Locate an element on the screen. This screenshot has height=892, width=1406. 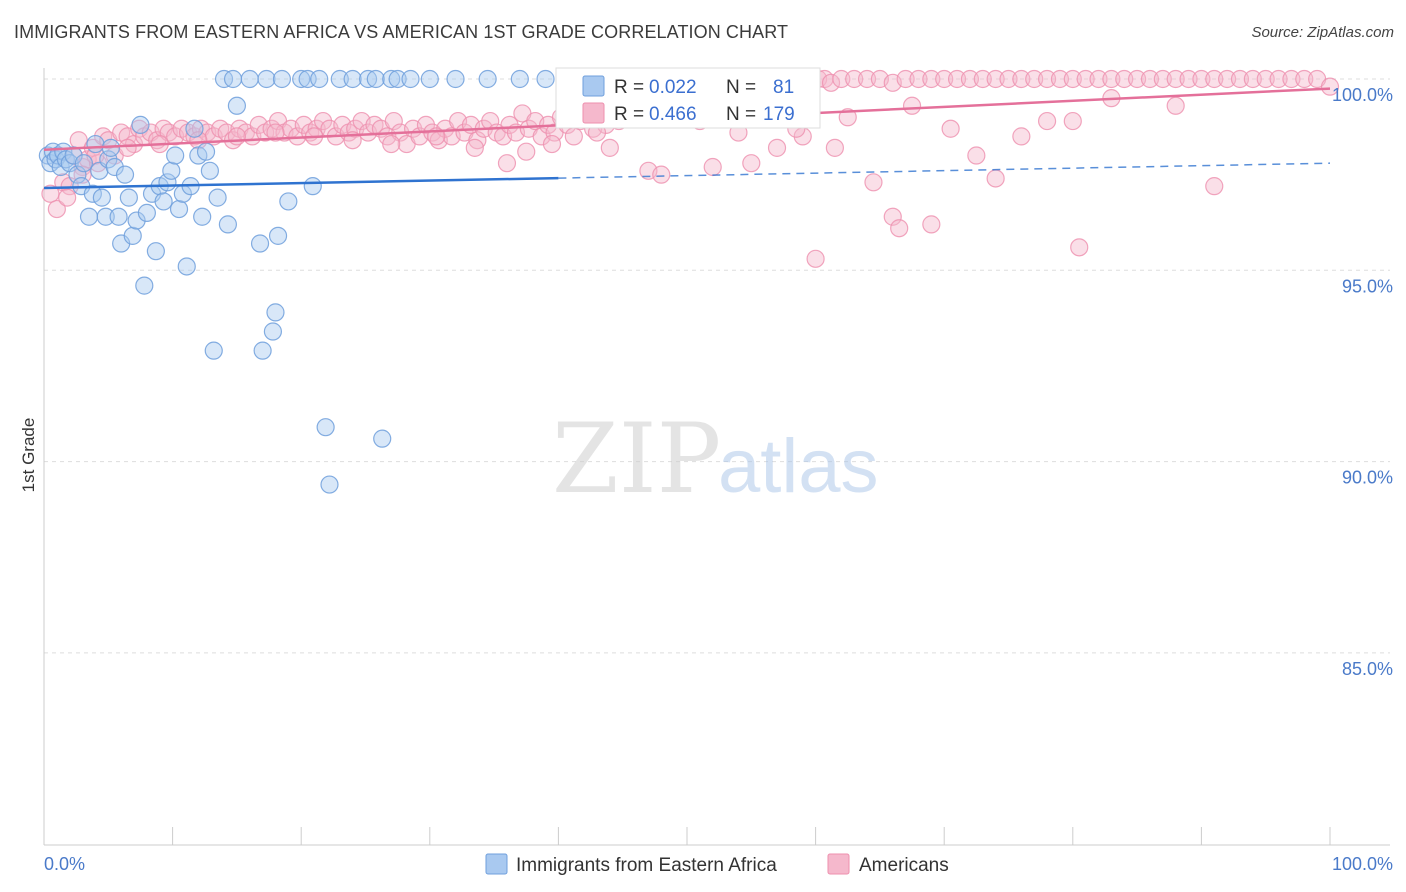
legend-n-label: N = is located at coordinates (741, 114).